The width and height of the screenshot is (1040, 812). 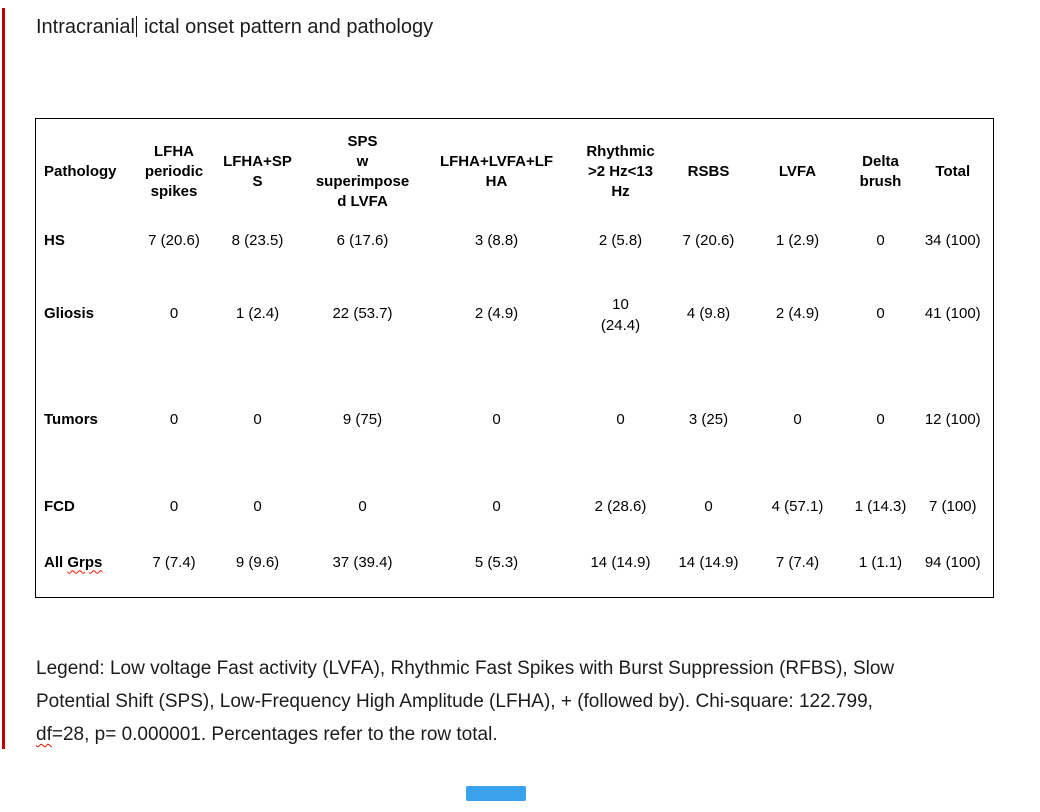 What do you see at coordinates (953, 171) in the screenshot?
I see `column-header-total: Total` at bounding box center [953, 171].